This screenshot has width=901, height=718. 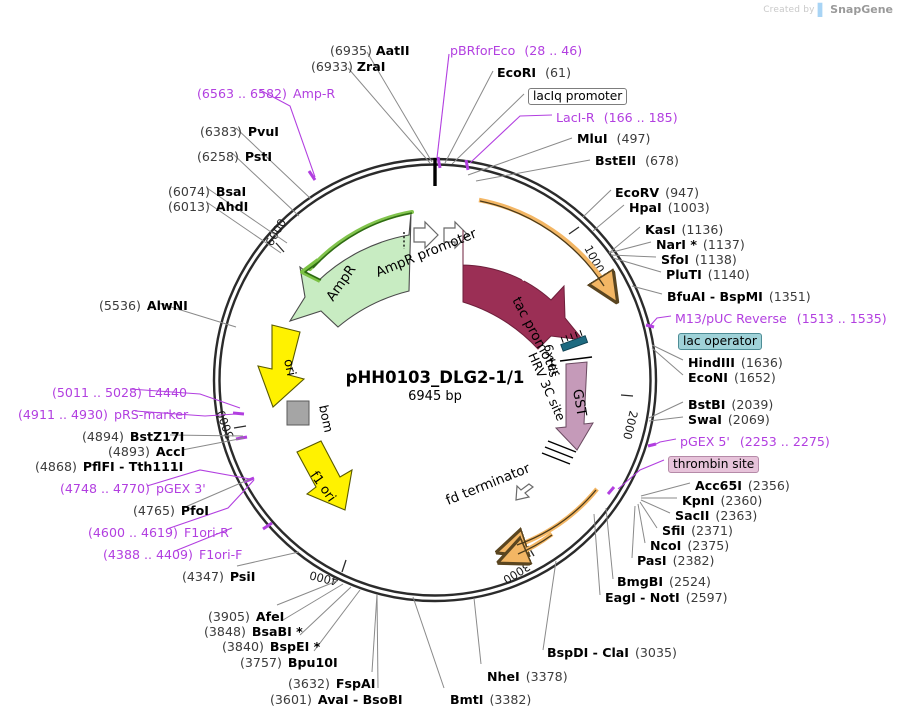 I want to click on label-MluI: MluI (497), so click(x=614, y=138).